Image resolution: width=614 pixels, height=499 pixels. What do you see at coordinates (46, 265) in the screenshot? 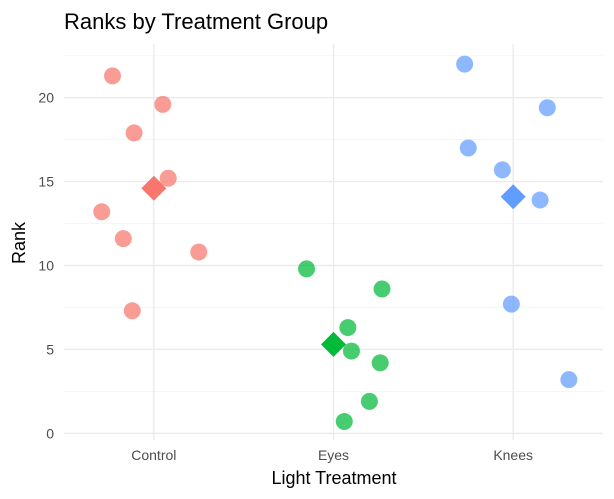
I see `y-tick-label: 10` at bounding box center [46, 265].